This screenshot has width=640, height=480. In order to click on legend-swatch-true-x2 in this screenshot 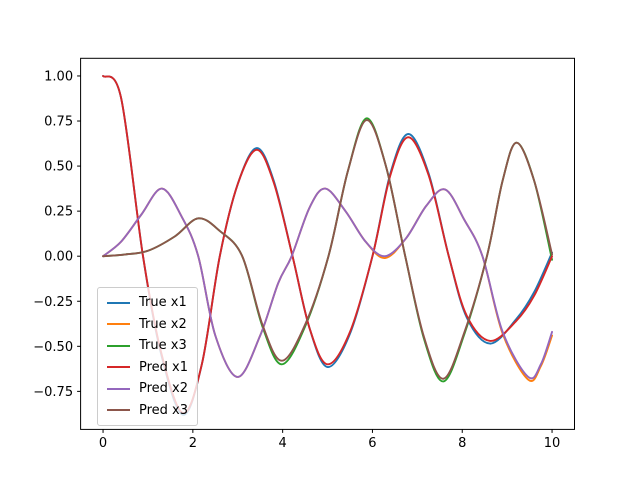, I will do `click(118, 324)`.